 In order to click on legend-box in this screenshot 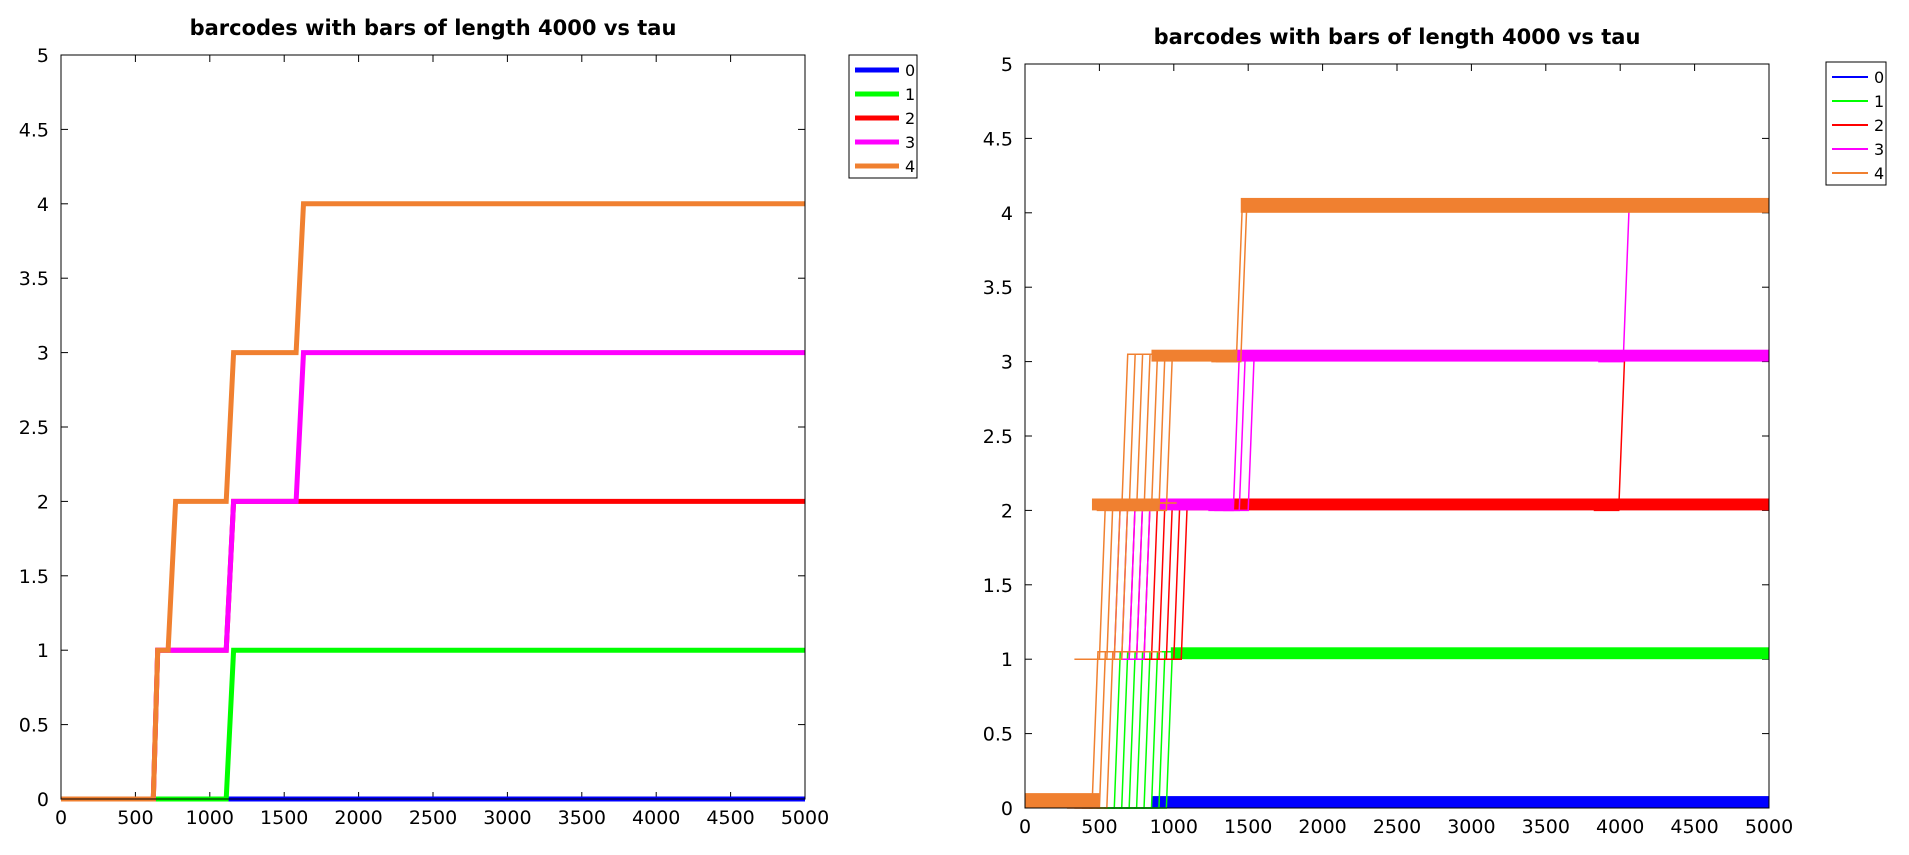, I will do `click(1856, 123)`.